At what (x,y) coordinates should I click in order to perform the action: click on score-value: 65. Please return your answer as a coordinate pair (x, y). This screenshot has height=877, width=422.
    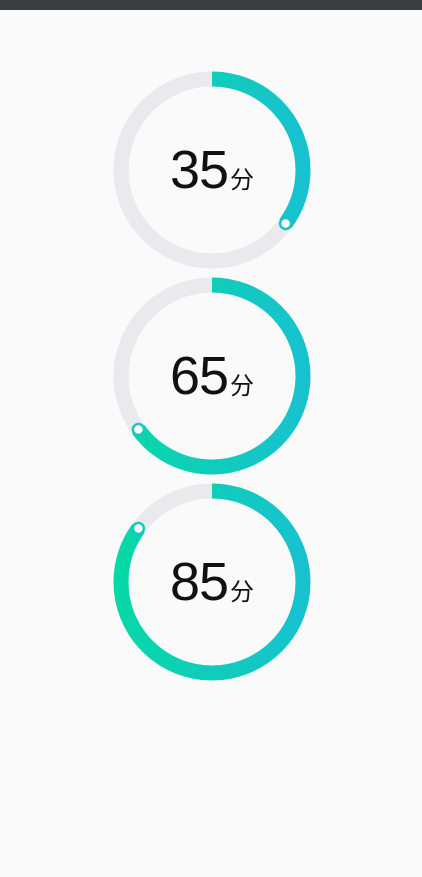
    Looking at the image, I should click on (199, 376).